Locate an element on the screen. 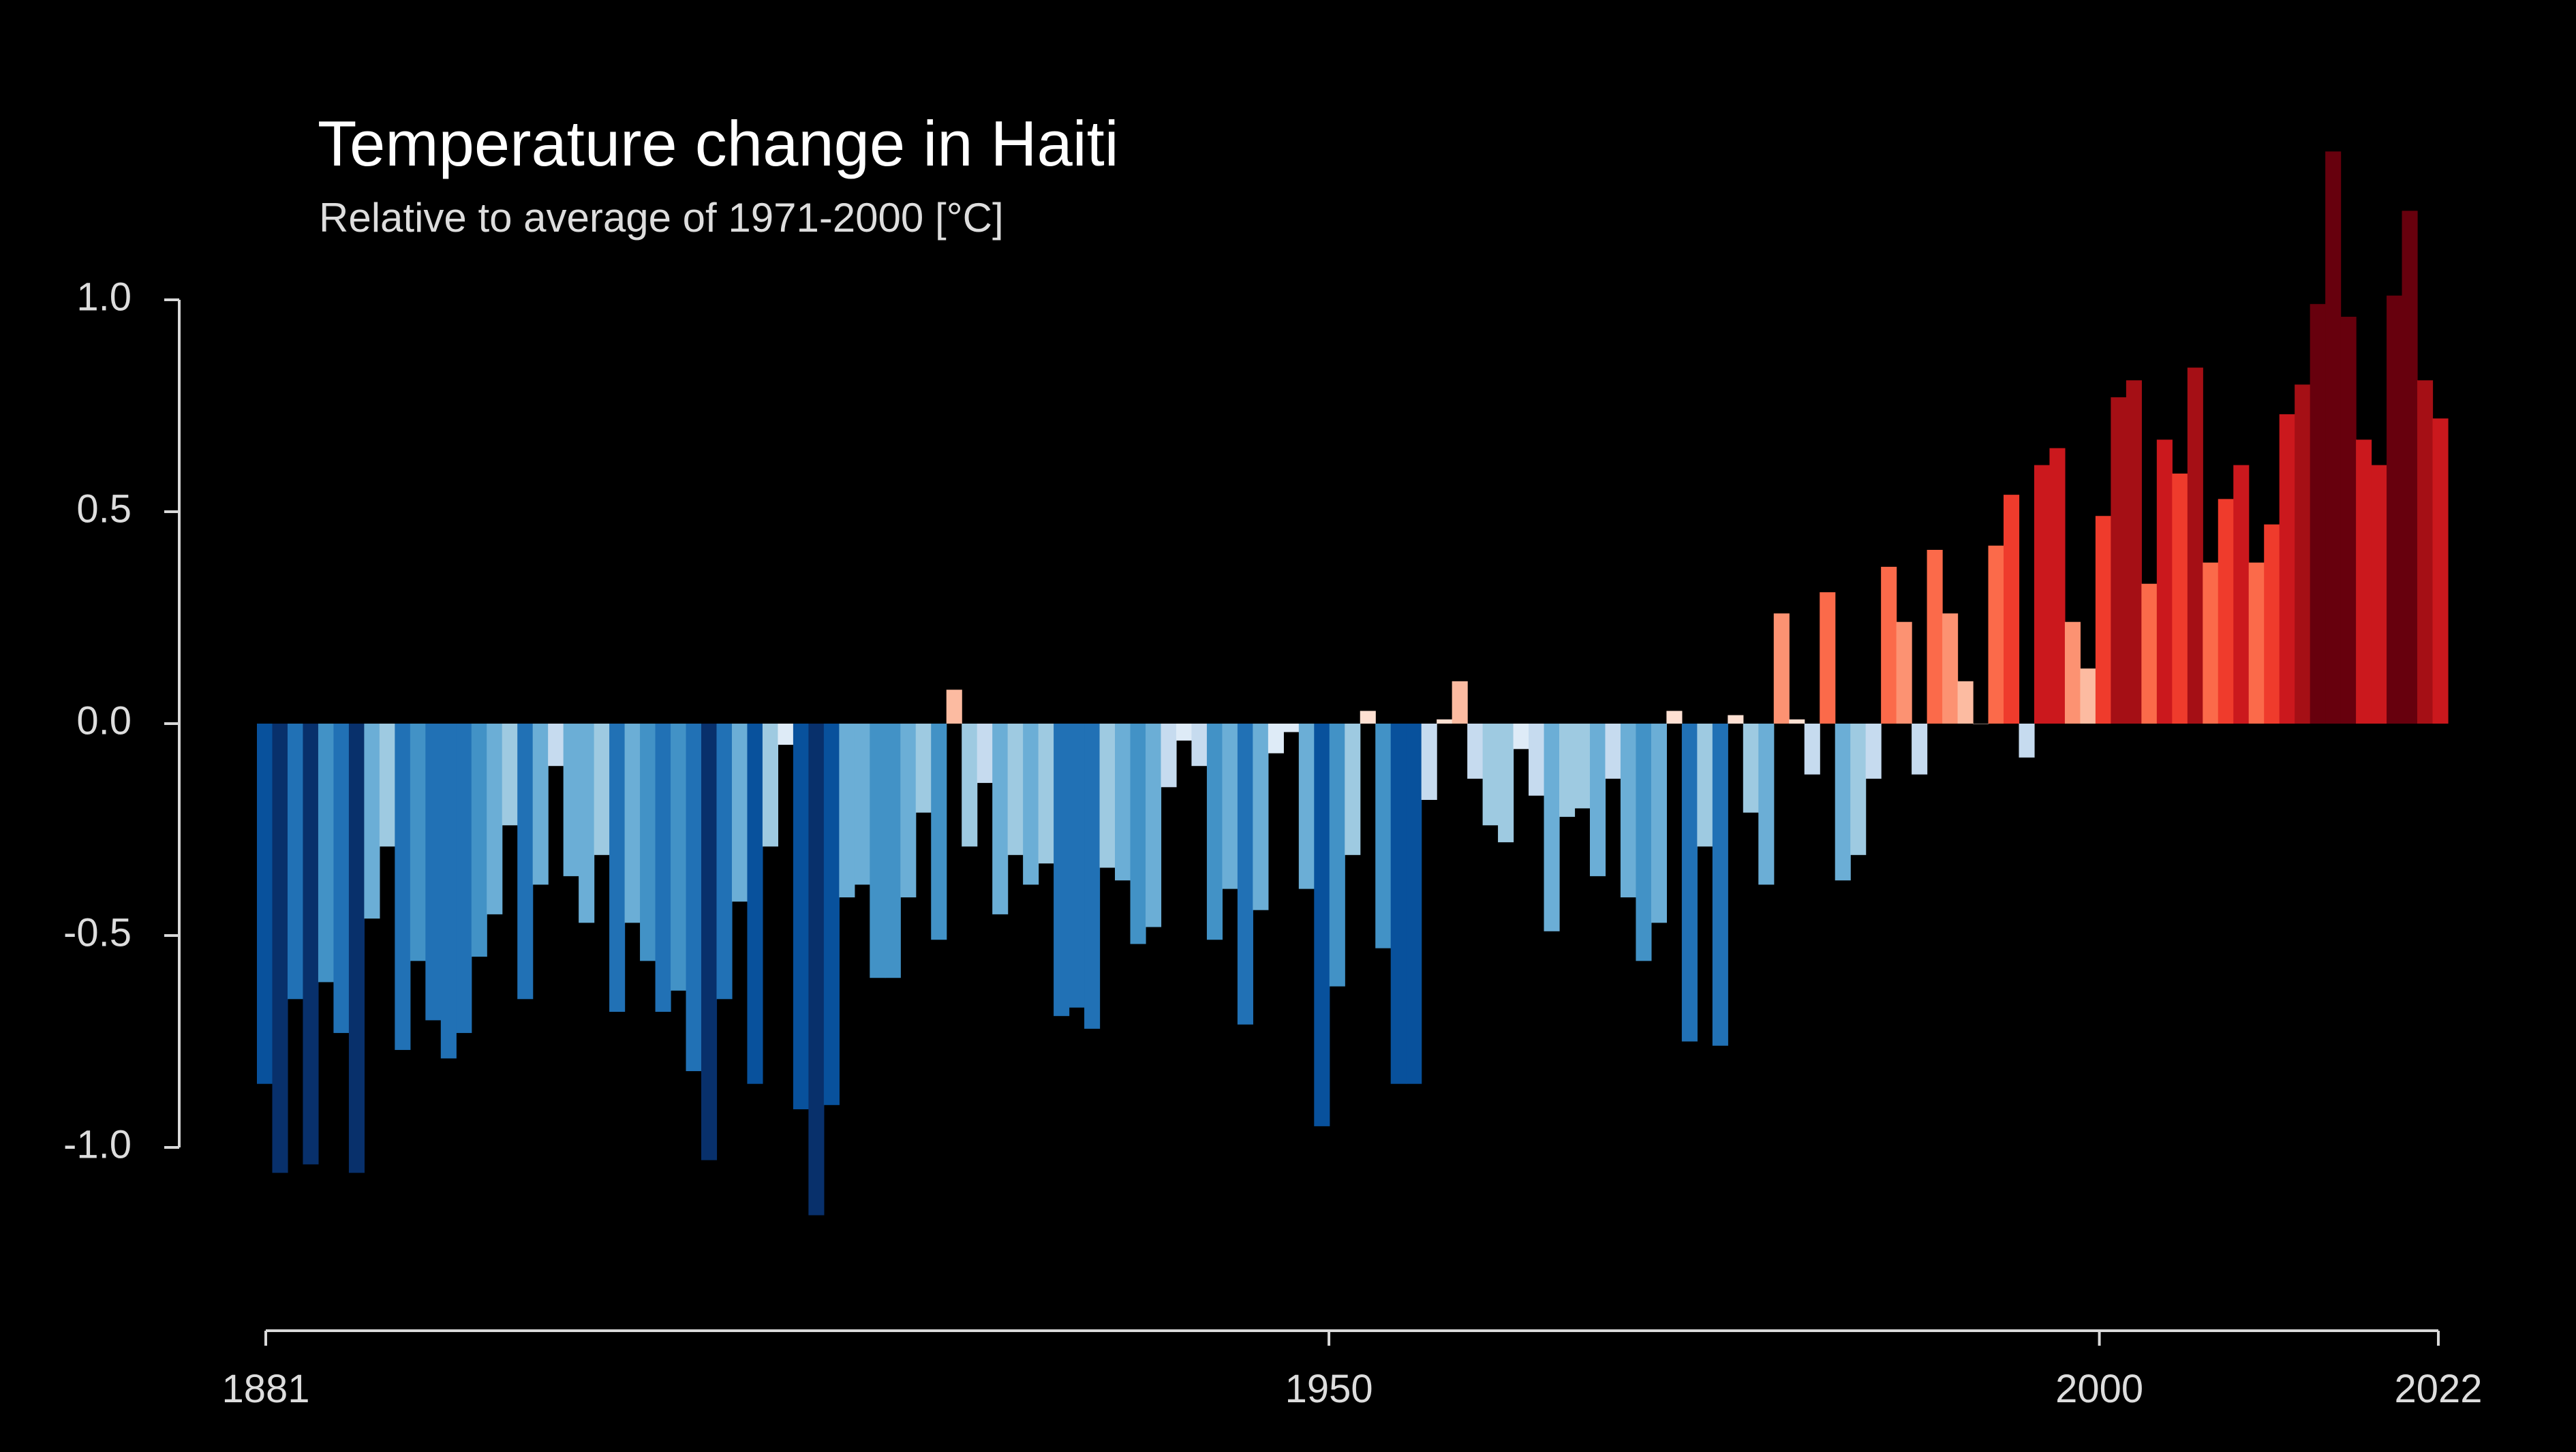 The width and height of the screenshot is (2576, 1452). bar-1935 is located at coordinates (1092, 876).